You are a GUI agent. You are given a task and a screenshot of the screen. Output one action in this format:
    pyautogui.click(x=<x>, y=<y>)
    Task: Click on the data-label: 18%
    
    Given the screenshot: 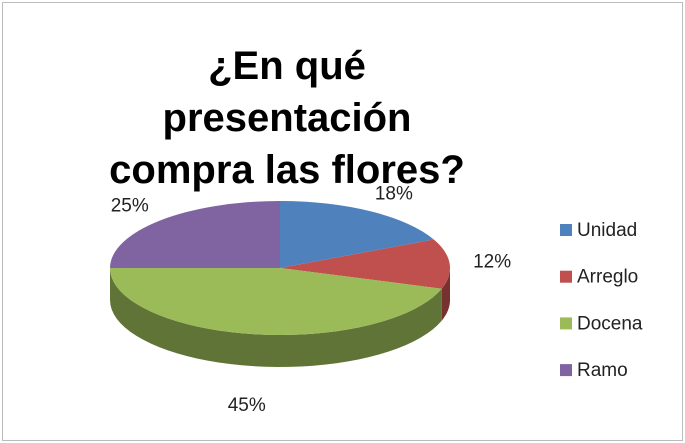 What is the action you would take?
    pyautogui.click(x=394, y=193)
    